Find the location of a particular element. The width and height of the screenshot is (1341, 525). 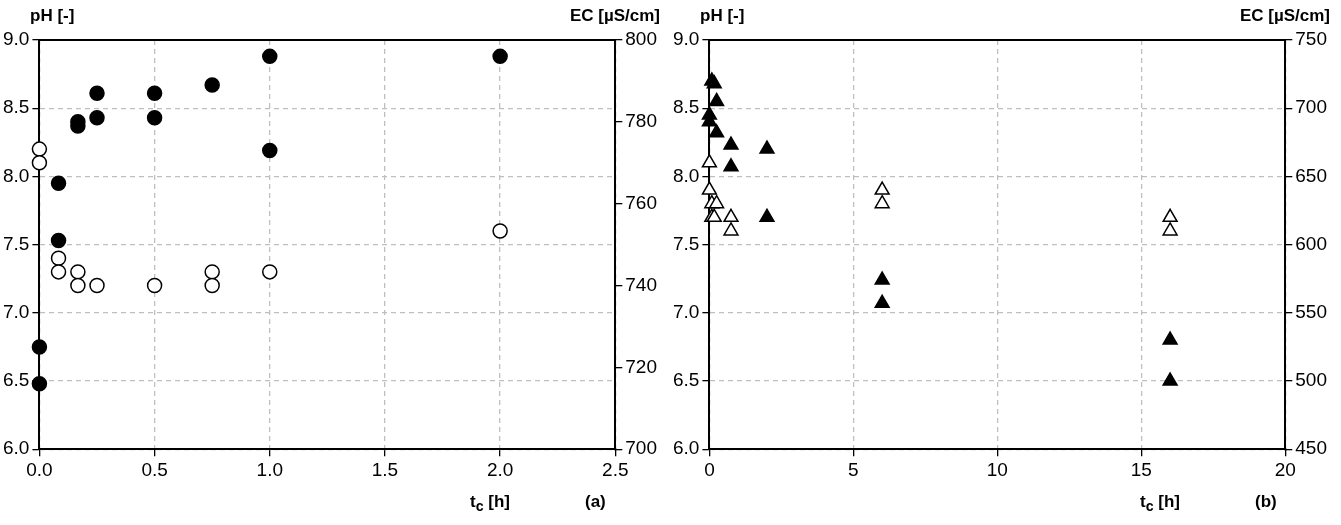

x-tick-label: 0.0 is located at coordinates (39, 469).